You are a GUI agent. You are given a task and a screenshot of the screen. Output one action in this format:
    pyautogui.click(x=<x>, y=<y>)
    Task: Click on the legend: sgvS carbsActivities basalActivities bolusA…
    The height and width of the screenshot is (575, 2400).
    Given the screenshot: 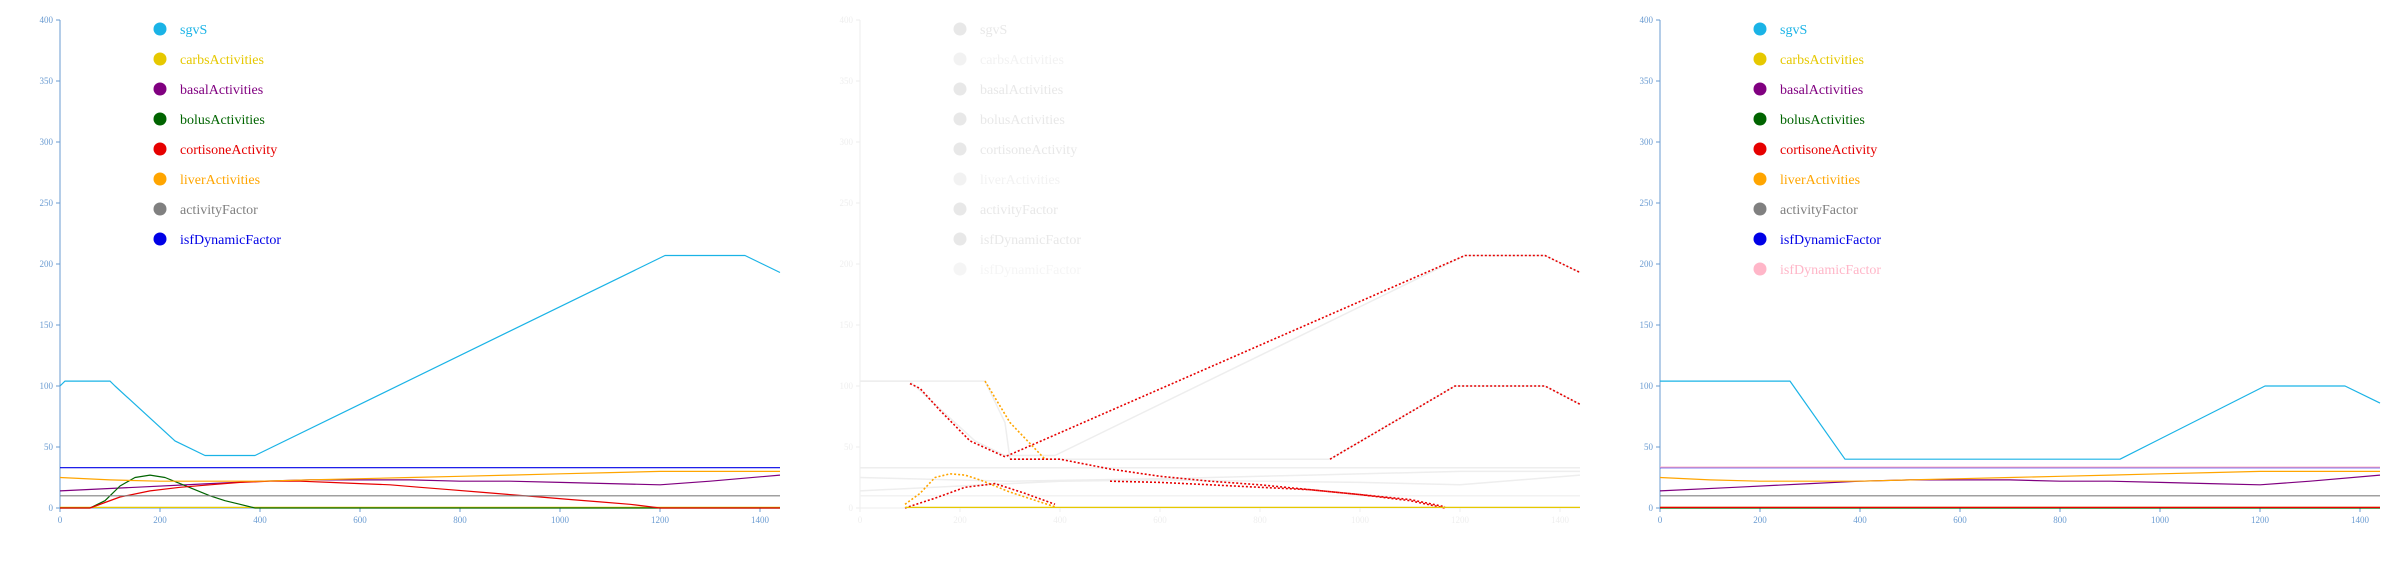 What is the action you would take?
    pyautogui.click(x=1817, y=150)
    